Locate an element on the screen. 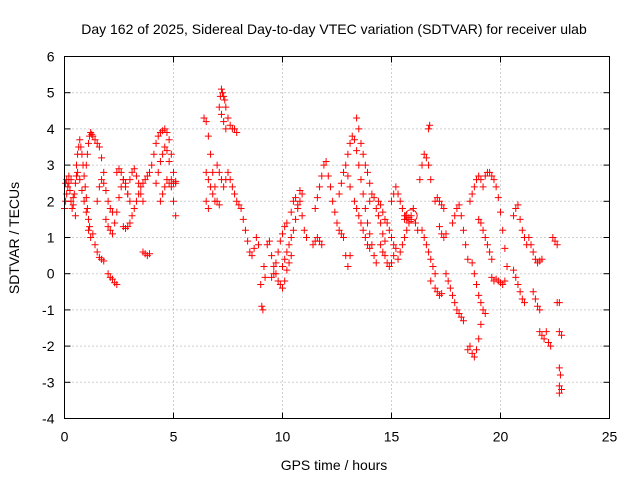  x-tick-label: 10 is located at coordinates (283, 437).